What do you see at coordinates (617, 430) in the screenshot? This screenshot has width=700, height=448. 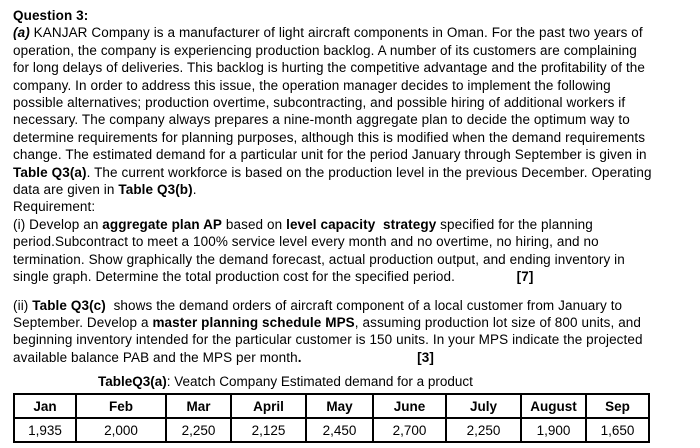 I see `demand-value-cell: 1,650` at bounding box center [617, 430].